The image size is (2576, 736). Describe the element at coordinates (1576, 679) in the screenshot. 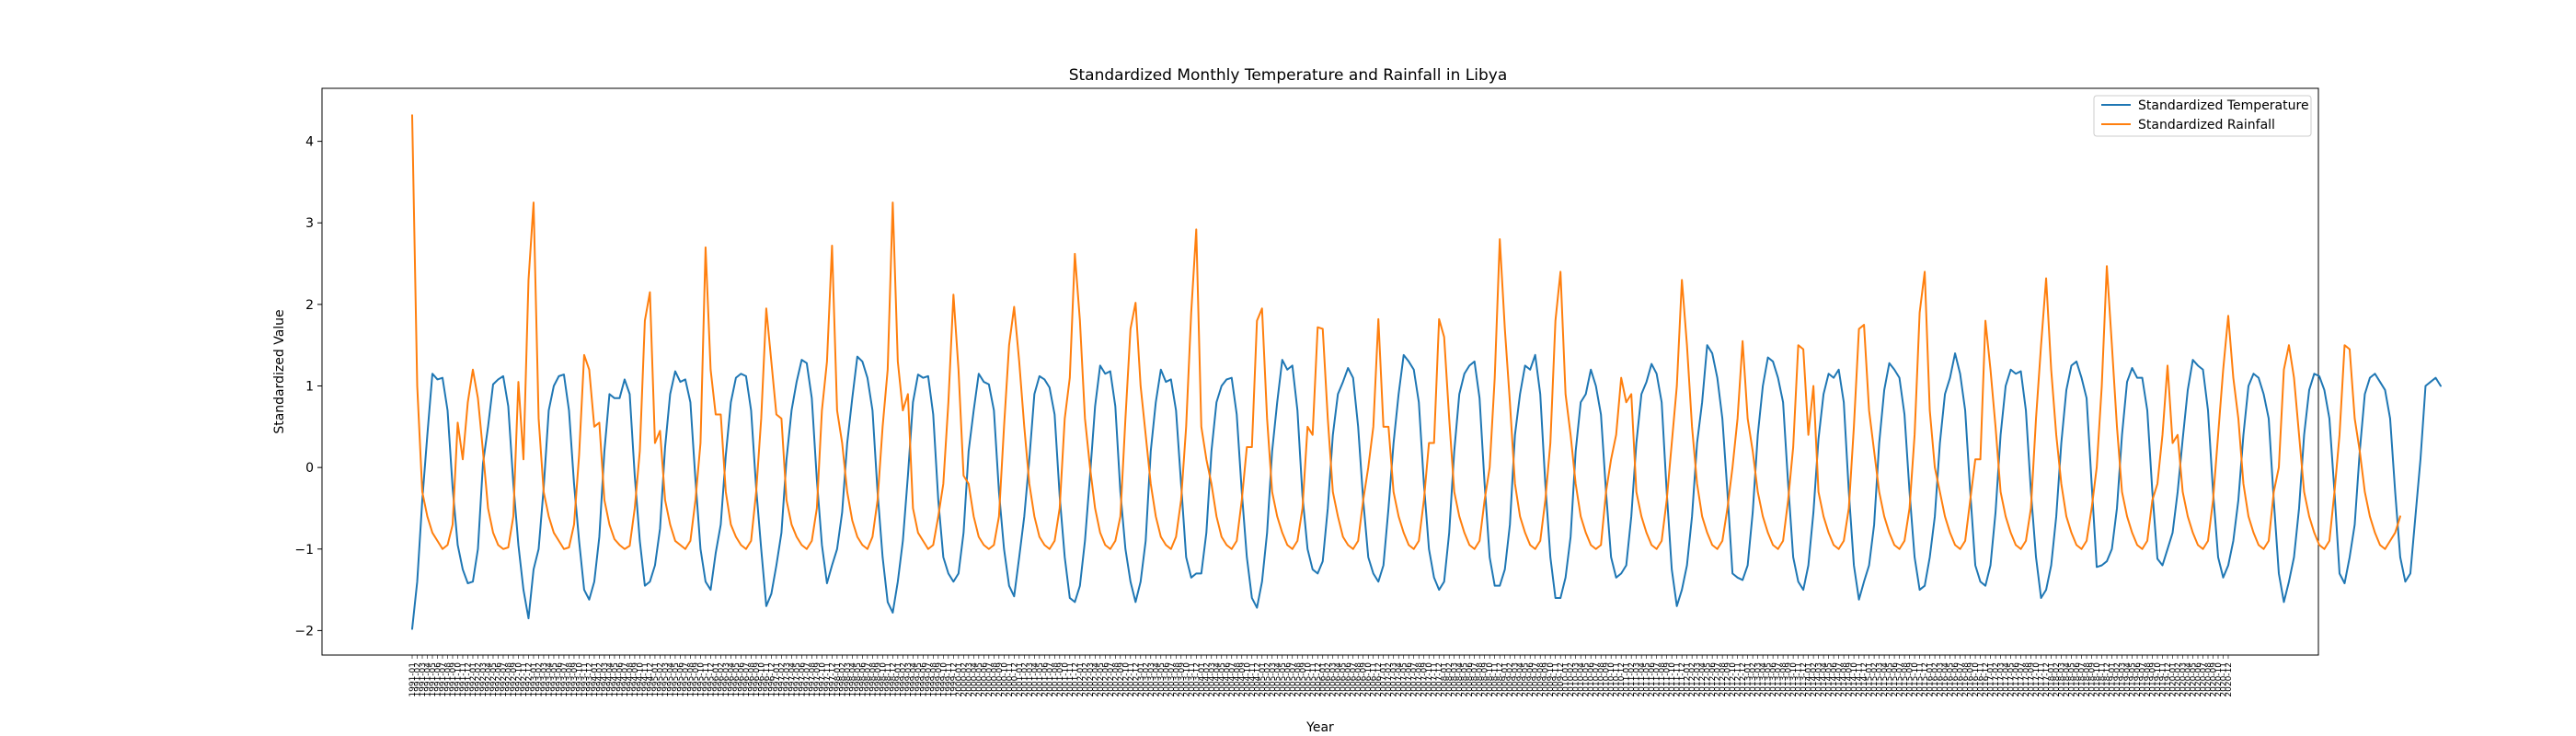

I see `x-tick-label: 2010-03` at that location.